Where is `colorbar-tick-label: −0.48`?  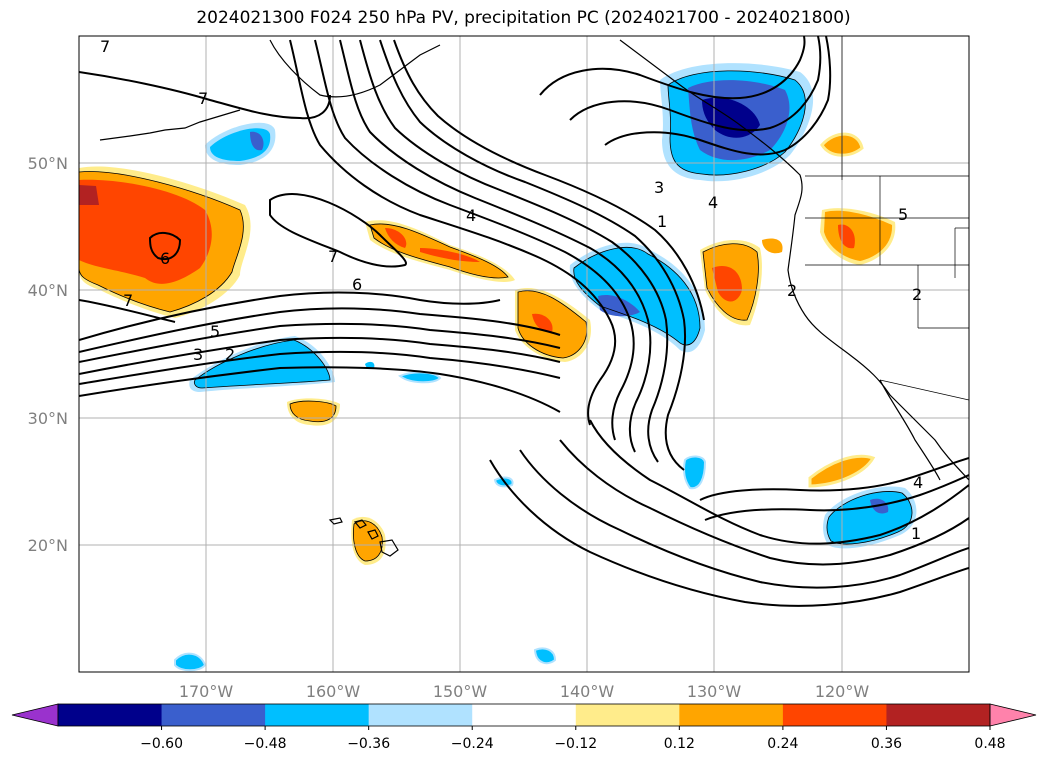 colorbar-tick-label: −0.48 is located at coordinates (265, 744).